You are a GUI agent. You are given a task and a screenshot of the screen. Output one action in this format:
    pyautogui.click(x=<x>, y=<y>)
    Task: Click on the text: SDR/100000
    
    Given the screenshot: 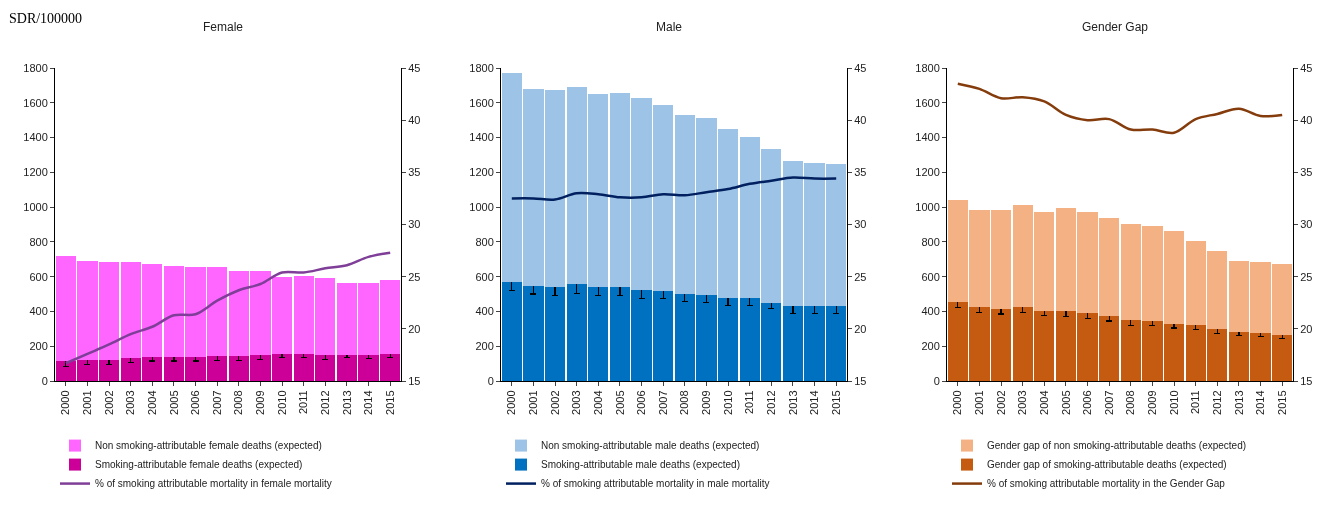 What is the action you would take?
    pyautogui.click(x=46, y=18)
    